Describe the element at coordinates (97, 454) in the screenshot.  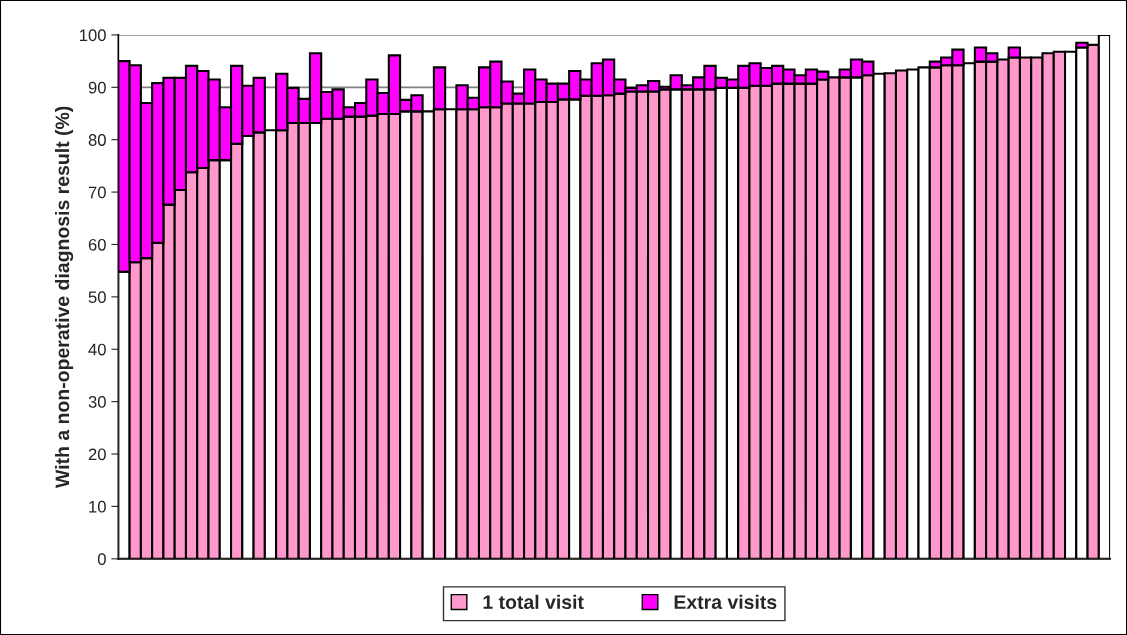
I see `y-tick-label: 20` at that location.